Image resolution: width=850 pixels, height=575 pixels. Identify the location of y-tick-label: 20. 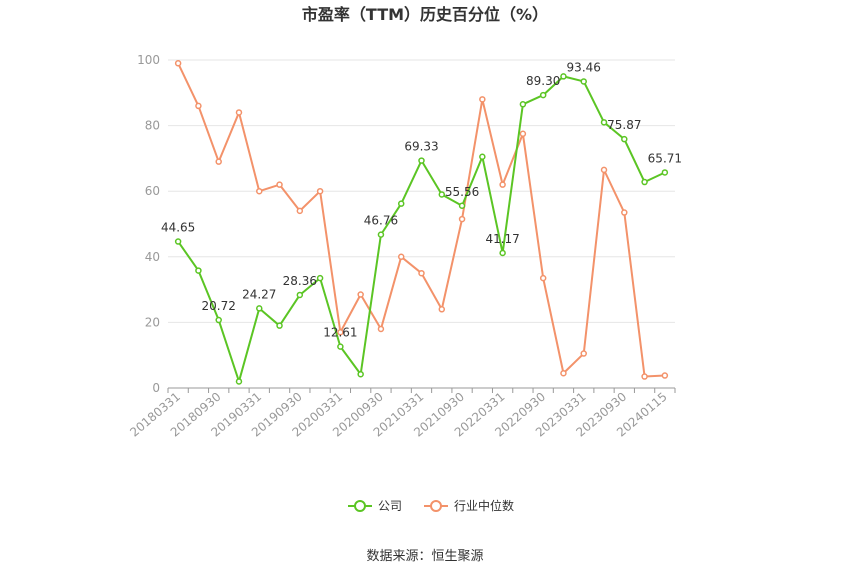
(152, 322).